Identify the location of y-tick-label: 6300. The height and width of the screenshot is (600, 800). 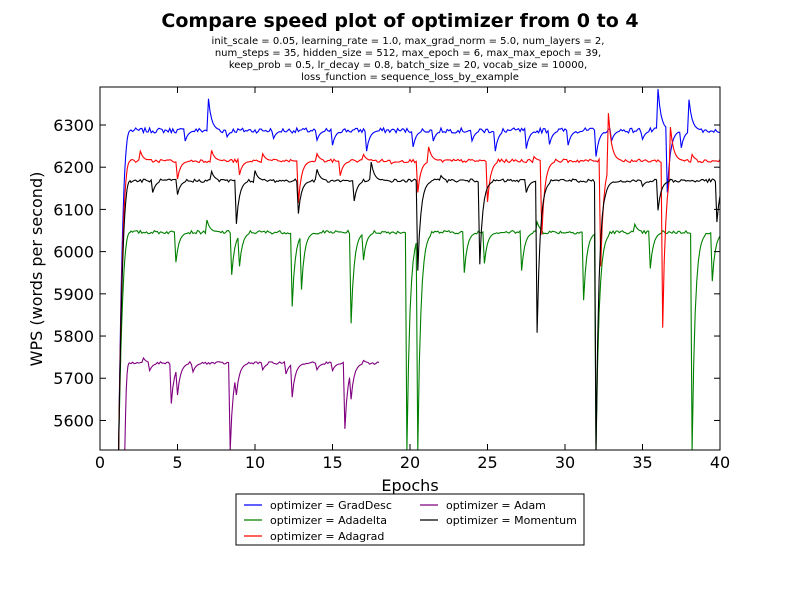
(73, 125).